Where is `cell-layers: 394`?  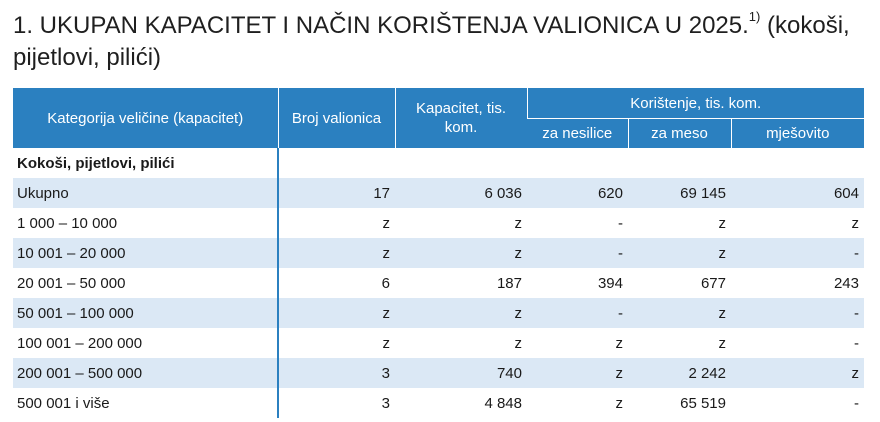 cell-layers: 394 is located at coordinates (610, 283).